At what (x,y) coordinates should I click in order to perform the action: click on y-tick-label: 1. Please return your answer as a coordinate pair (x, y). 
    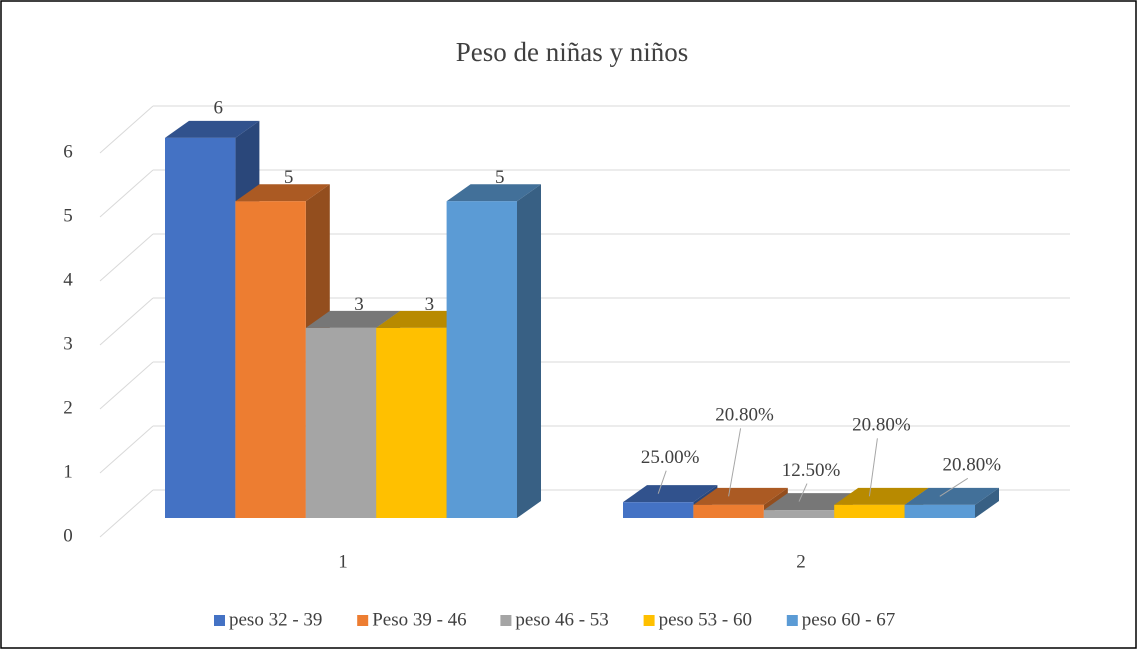
    Looking at the image, I should click on (68, 471).